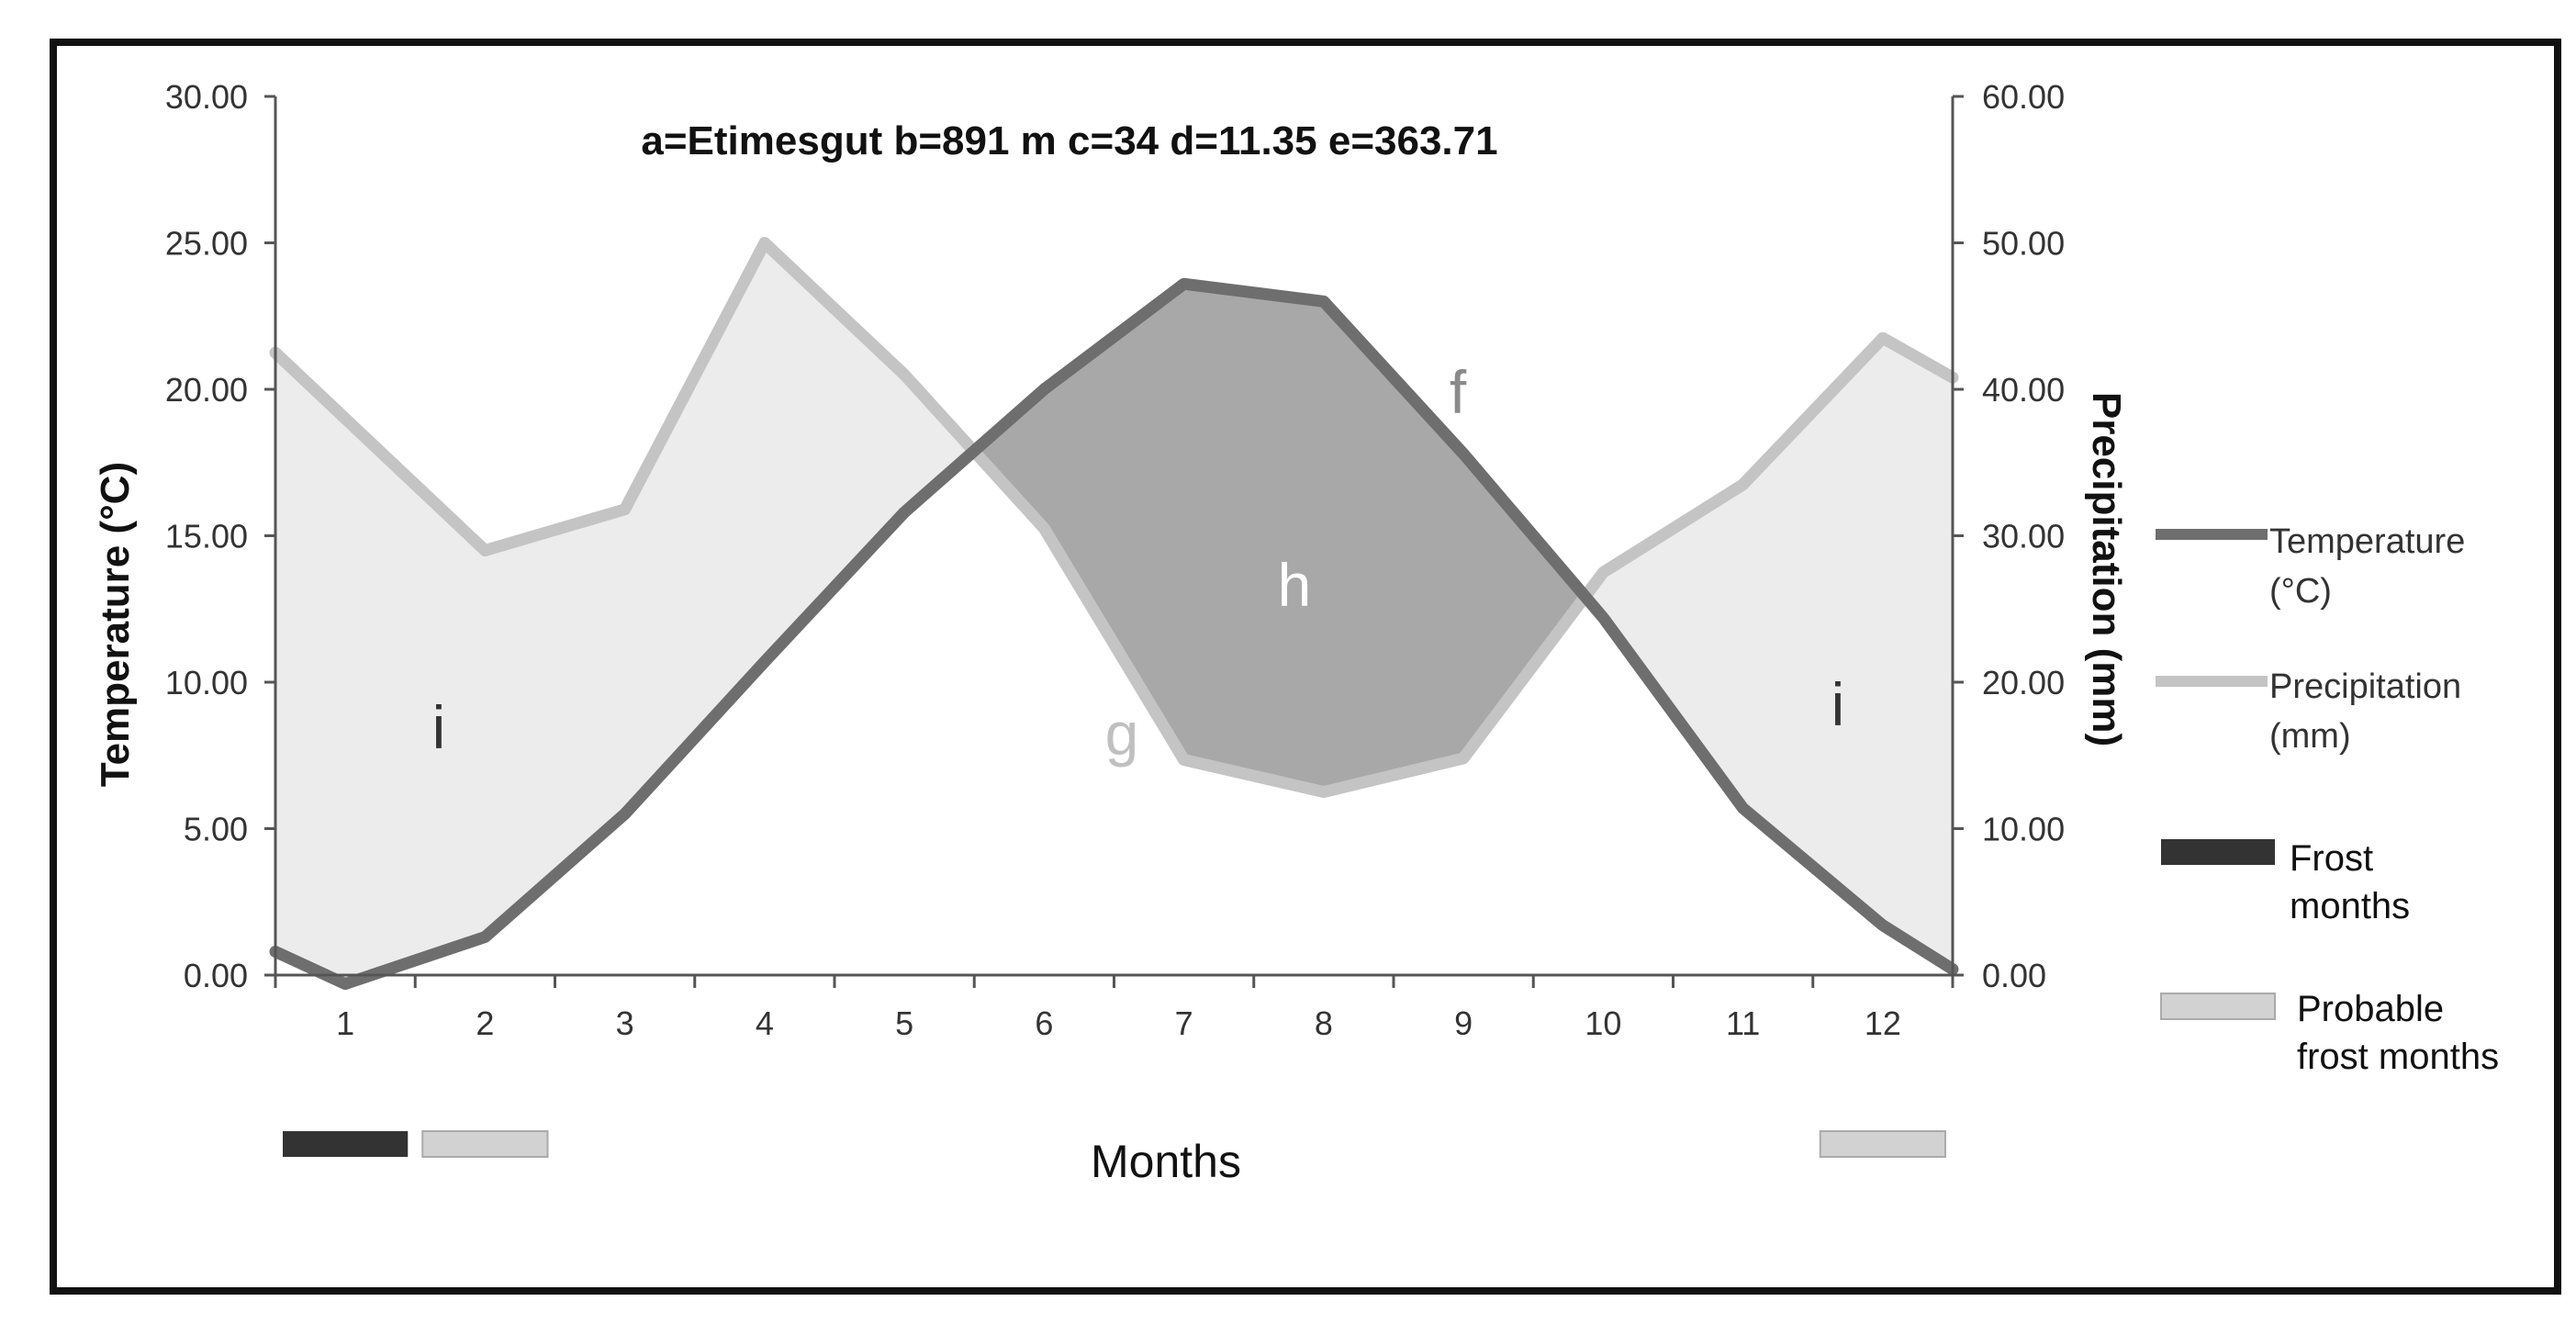 The image size is (2576, 1335). Describe the element at coordinates (1166, 1161) in the screenshot. I see `x-axis-title: Months` at that location.